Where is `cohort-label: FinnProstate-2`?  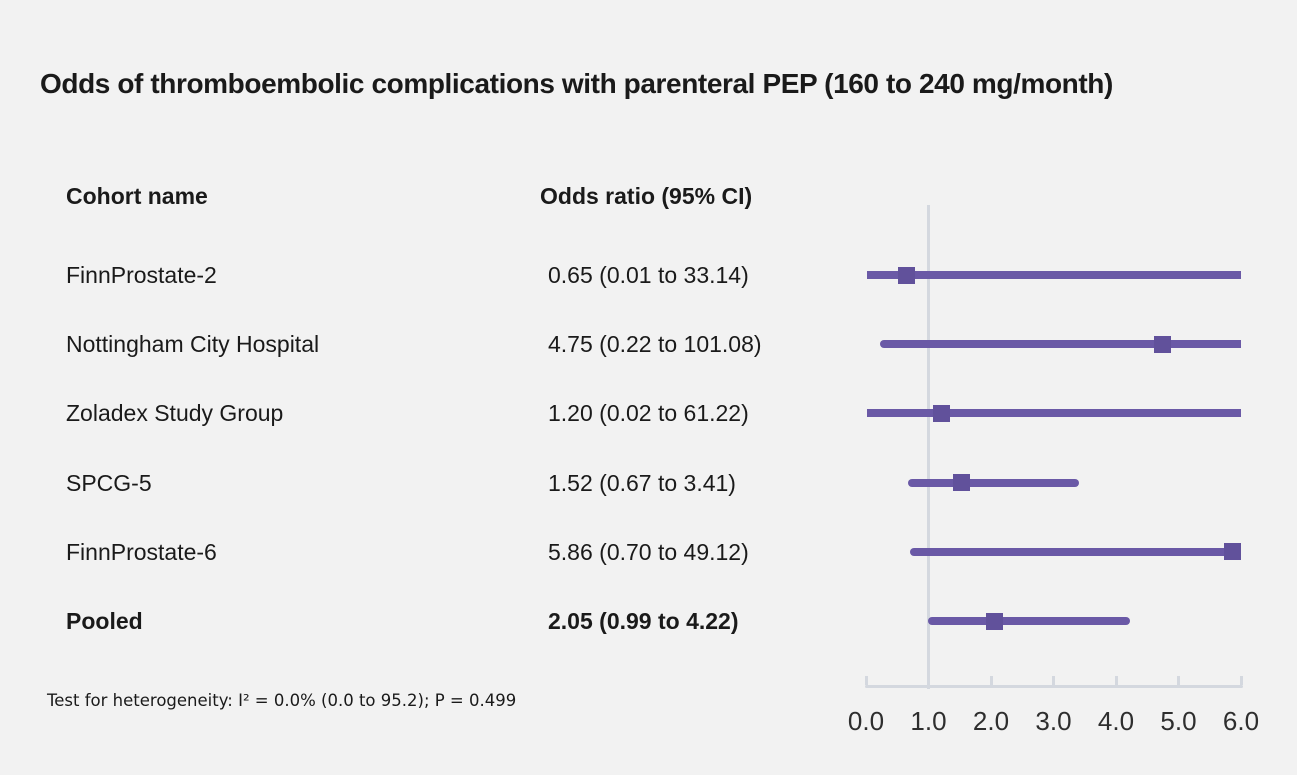
cohort-label: FinnProstate-2 is located at coordinates (141, 275).